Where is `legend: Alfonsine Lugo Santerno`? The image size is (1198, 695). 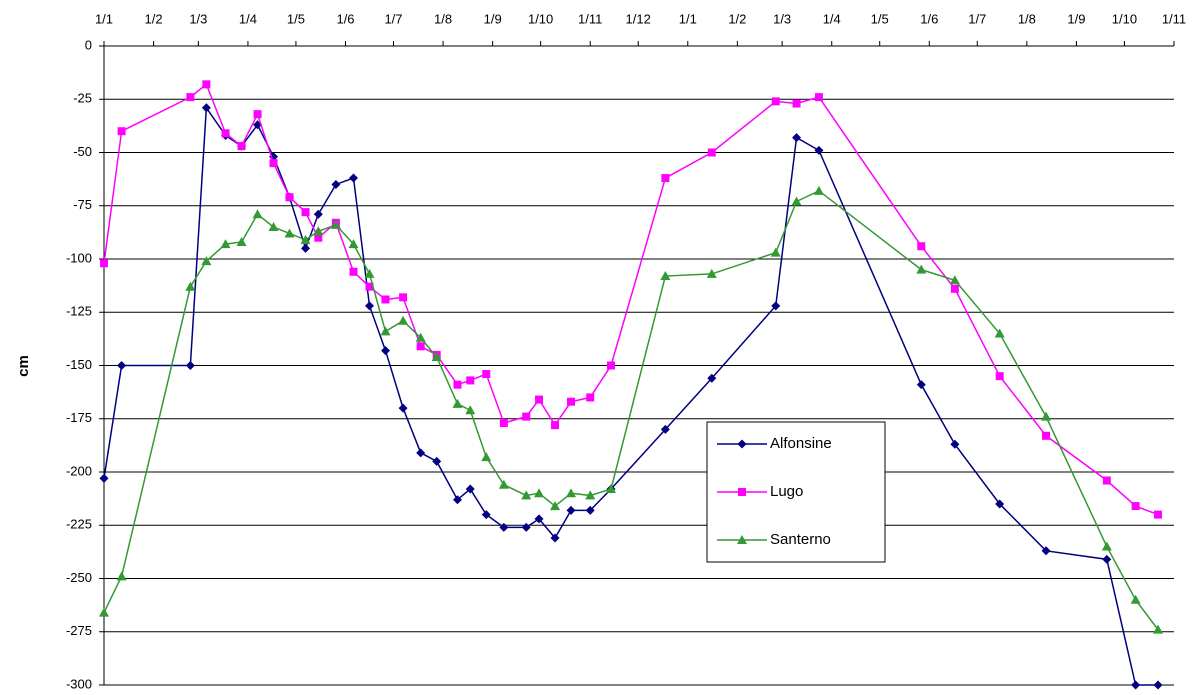 legend: Alfonsine Lugo Santerno is located at coordinates (796, 492).